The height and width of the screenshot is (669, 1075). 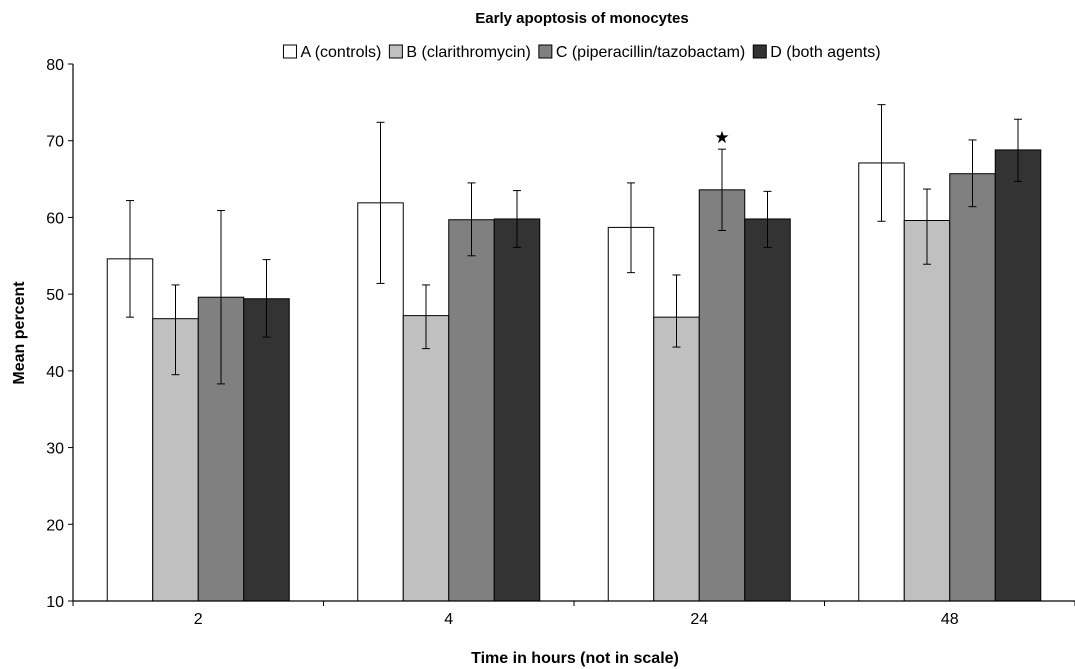 What do you see at coordinates (340, 52) in the screenshot?
I see `legend-label-1: A (controls)` at bounding box center [340, 52].